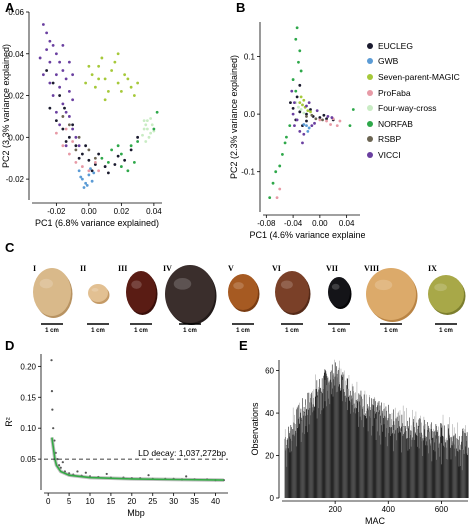  Describe the element at coordinates (388, 61) in the screenshot. I see `legend-label: GWB` at that location.